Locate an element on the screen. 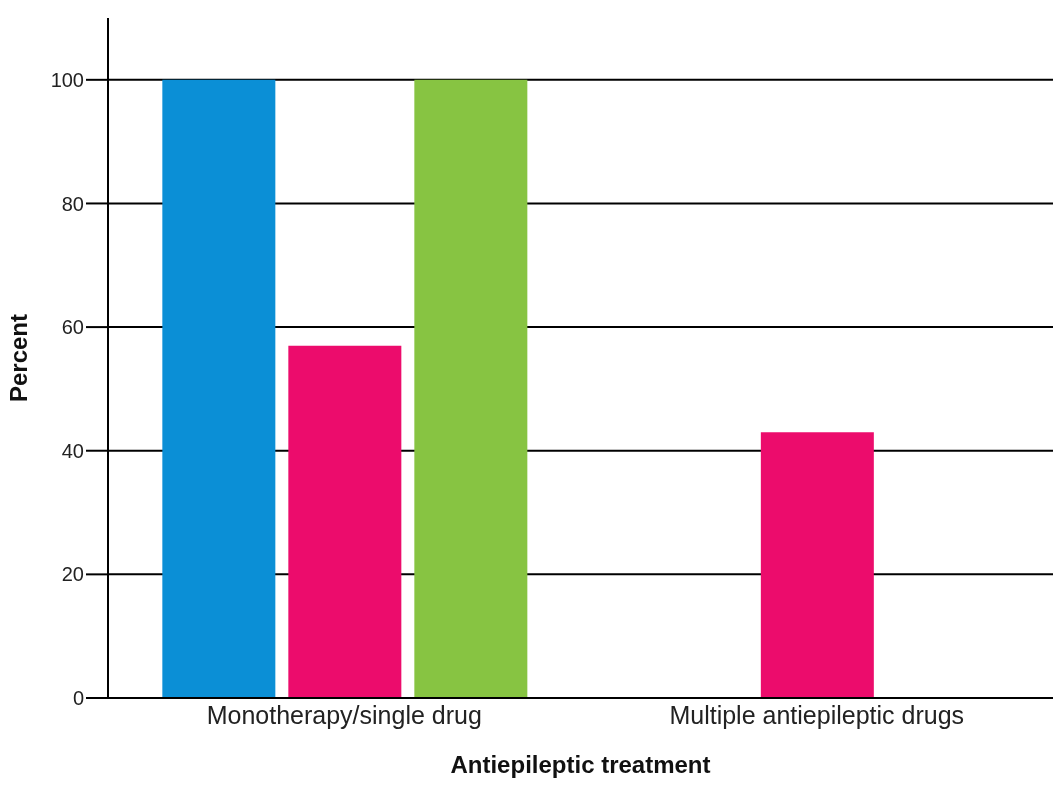 The image size is (1053, 789). y-axis-title: Percent is located at coordinates (18, 358).